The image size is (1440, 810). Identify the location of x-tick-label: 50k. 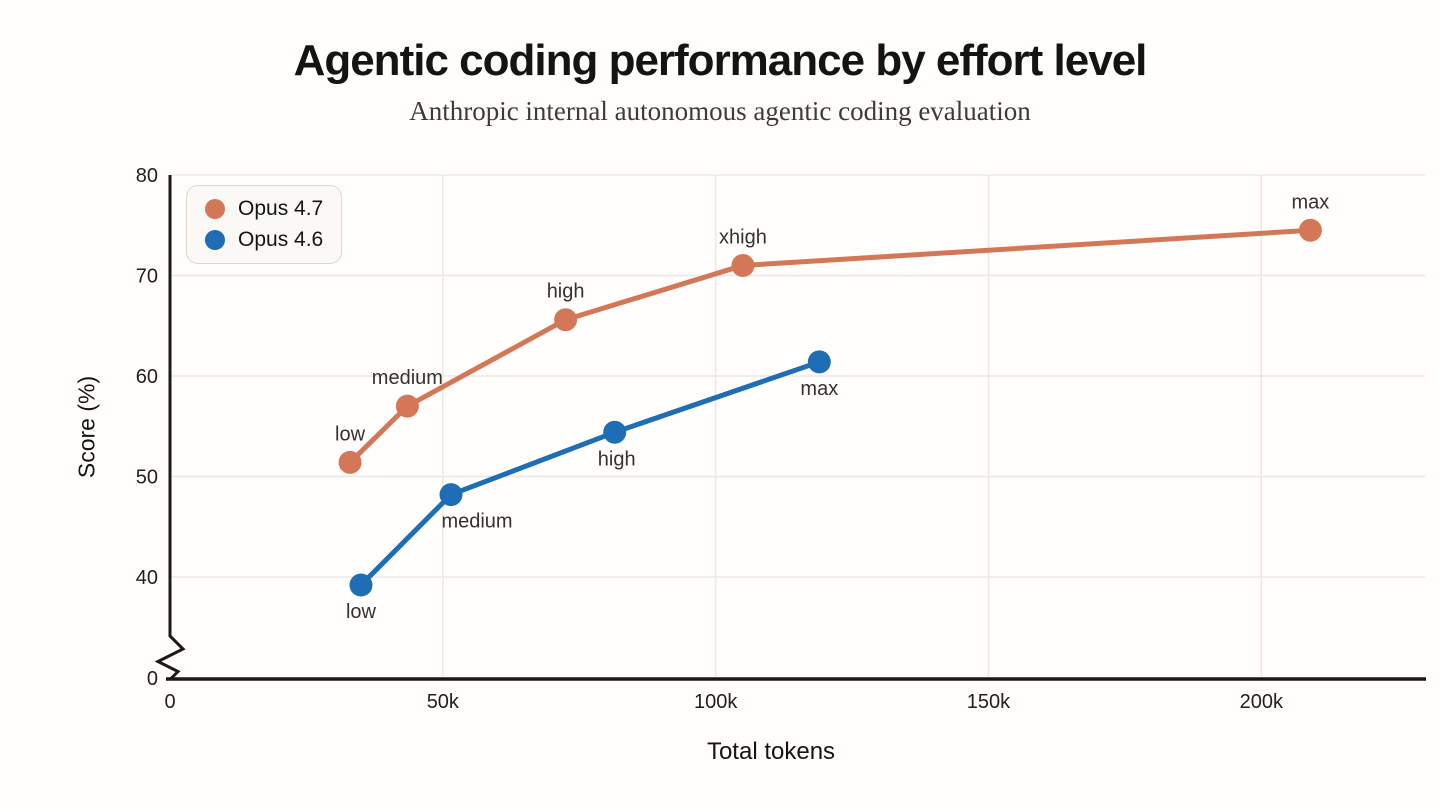
(443, 702).